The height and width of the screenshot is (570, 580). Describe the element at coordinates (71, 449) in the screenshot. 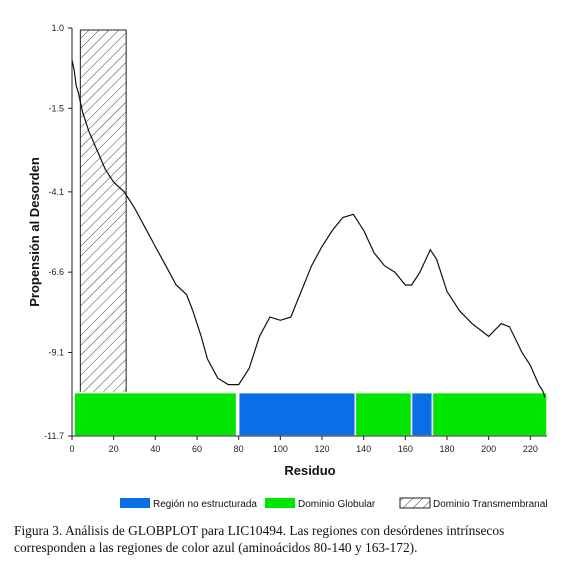

I see `x-tick-label: 0` at that location.